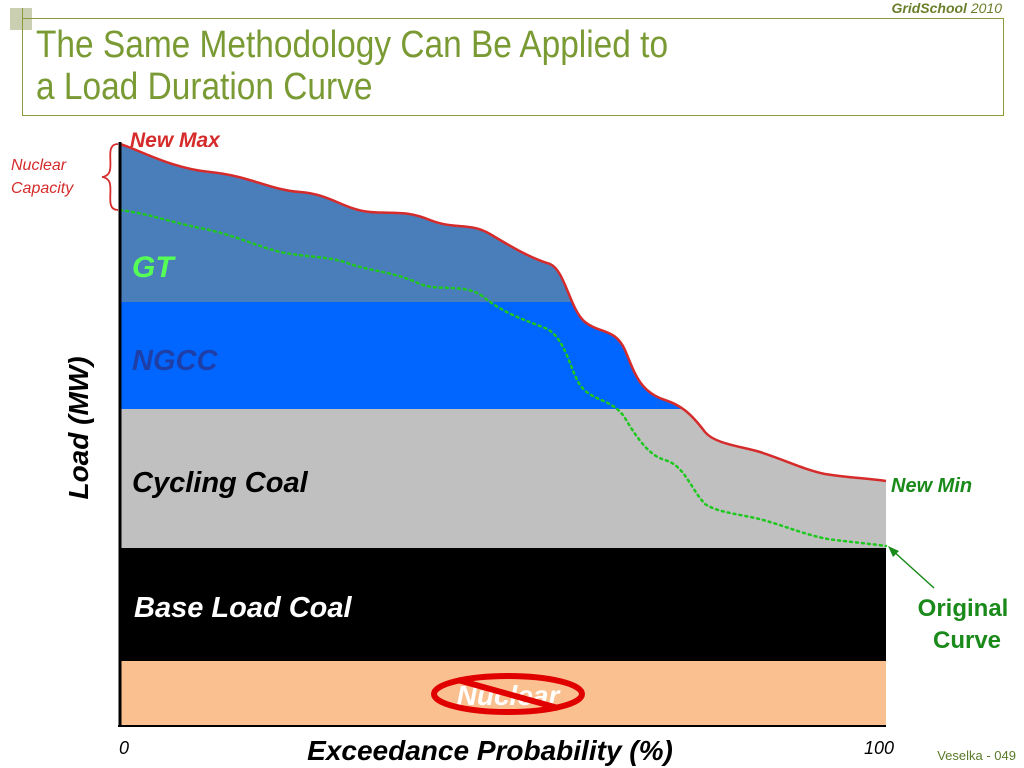 The width and height of the screenshot is (1024, 768). Describe the element at coordinates (503, 355) in the screenshot. I see `ngcc-band` at that location.